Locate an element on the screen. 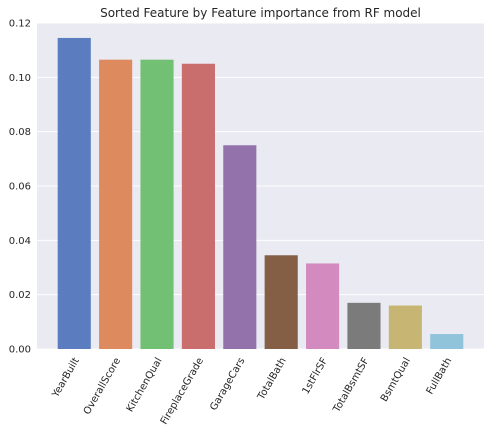  bar-totalbsmtsf is located at coordinates (364, 325).